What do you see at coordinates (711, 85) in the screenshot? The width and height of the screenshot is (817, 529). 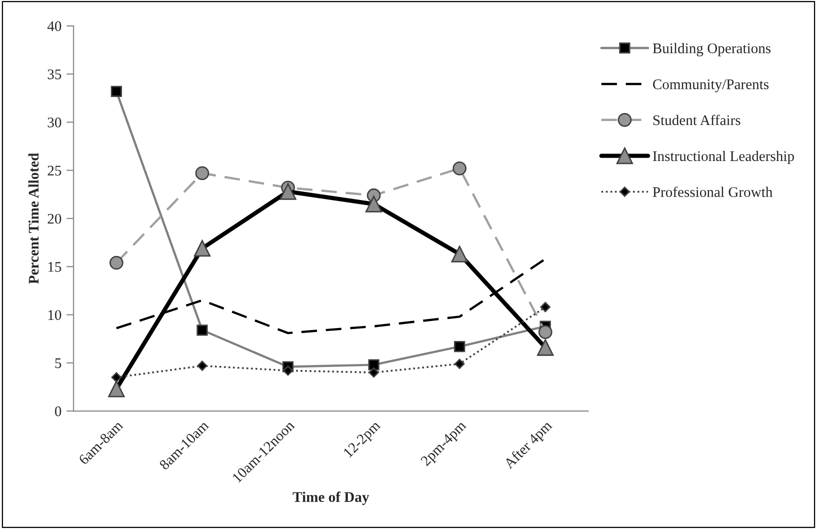 I see `legend-label: Community/Parents` at bounding box center [711, 85].